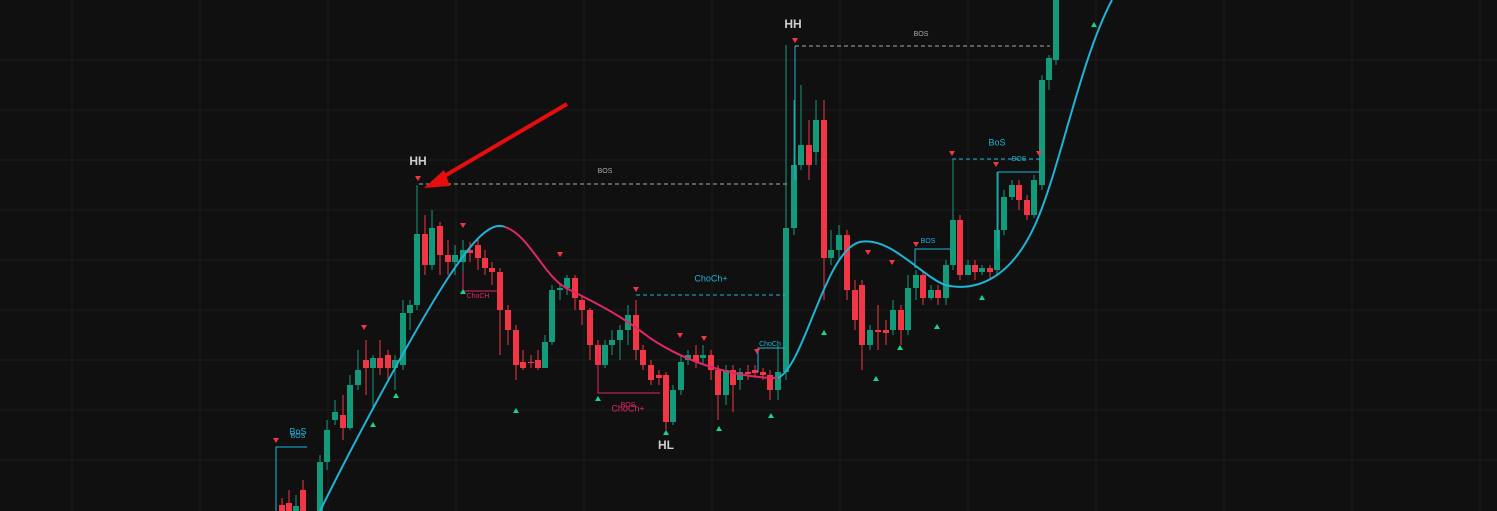 The width and height of the screenshot is (1497, 511). I want to click on choch-label: ChoCh+, so click(627, 408).